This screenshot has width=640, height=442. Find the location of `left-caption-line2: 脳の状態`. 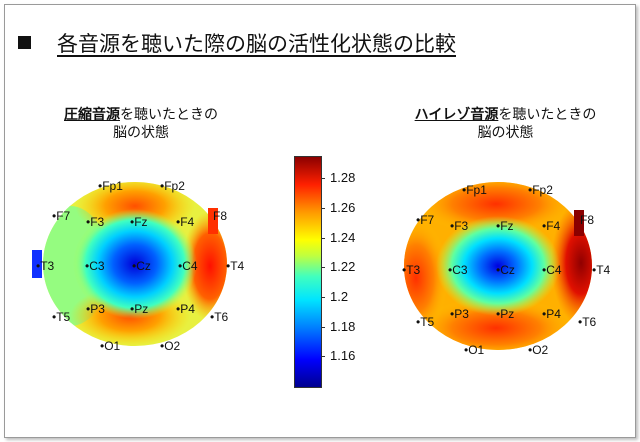

left-caption-line2: 脳の状態 is located at coordinates (141, 133).